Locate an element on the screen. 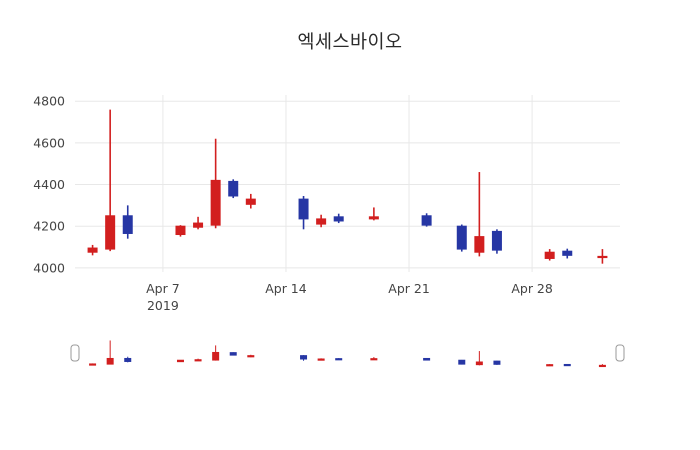 The image size is (700, 450). x-tick-year-label: 2019 is located at coordinates (163, 305).